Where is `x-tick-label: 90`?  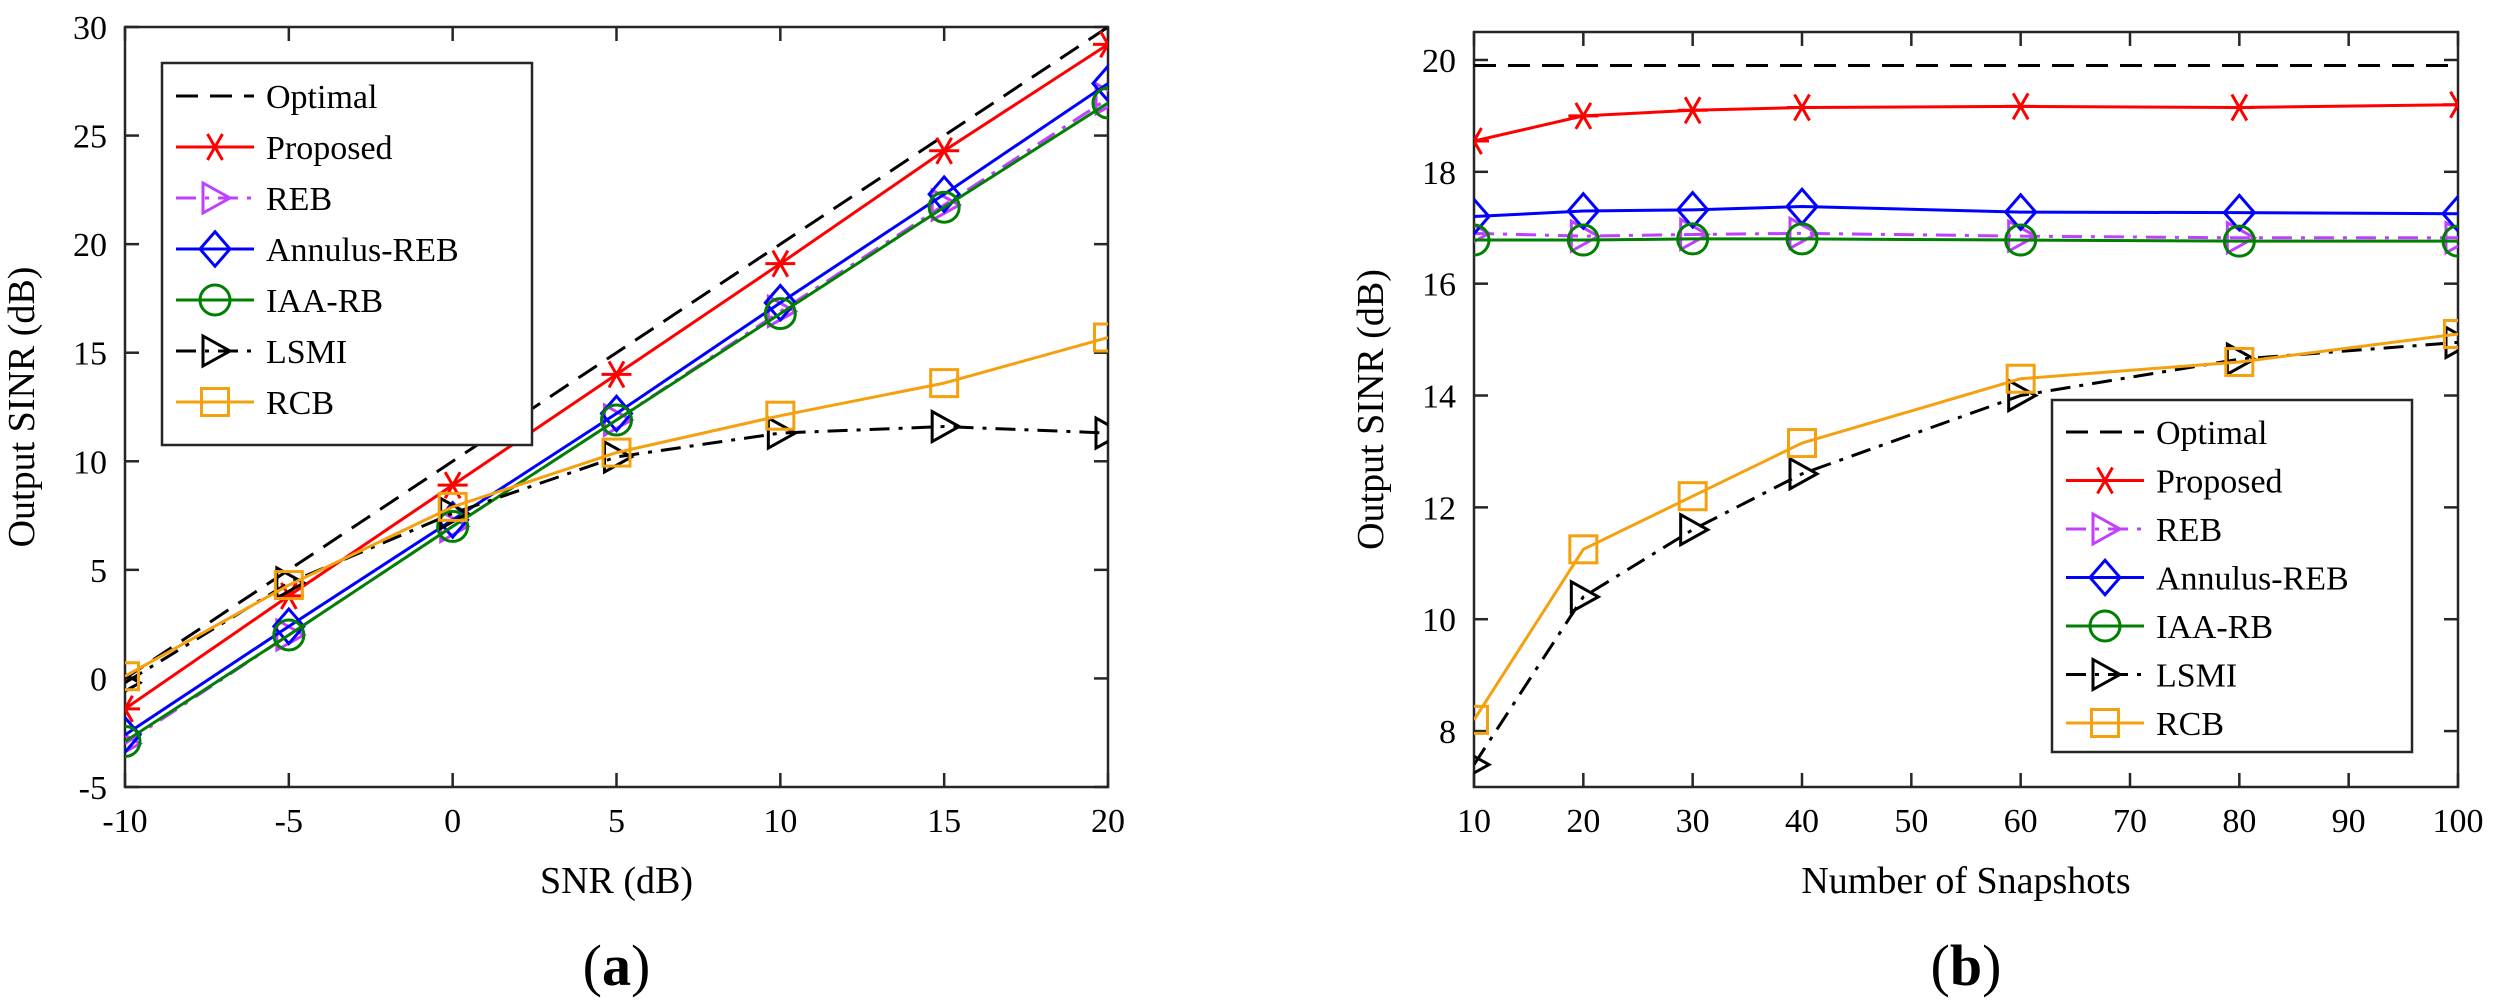
x-tick-label: 90 is located at coordinates (2349, 821).